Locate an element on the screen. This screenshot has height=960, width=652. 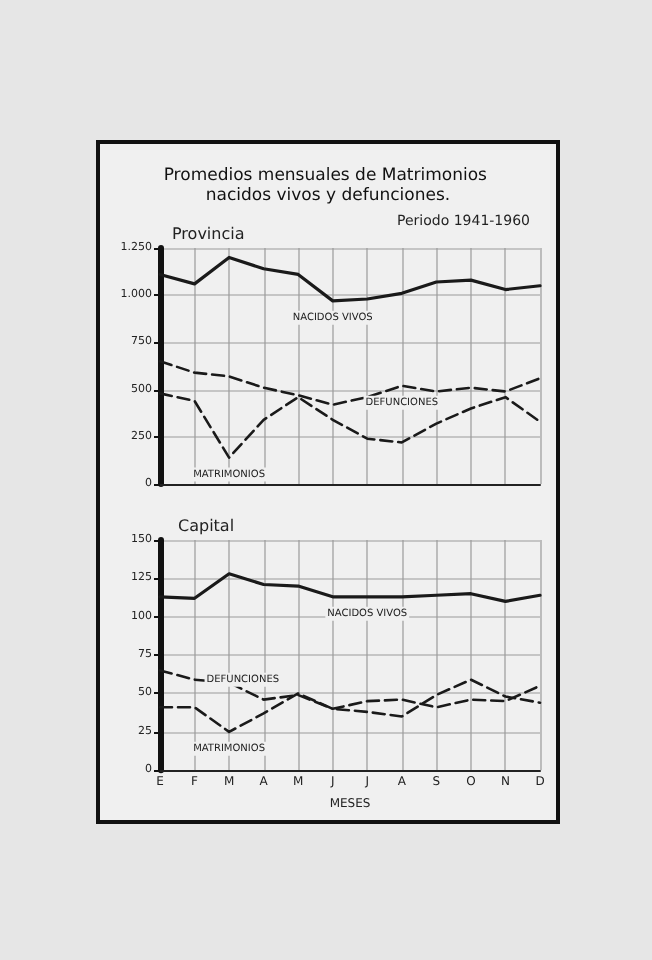
text: Provincia is located at coordinates (208, 234).